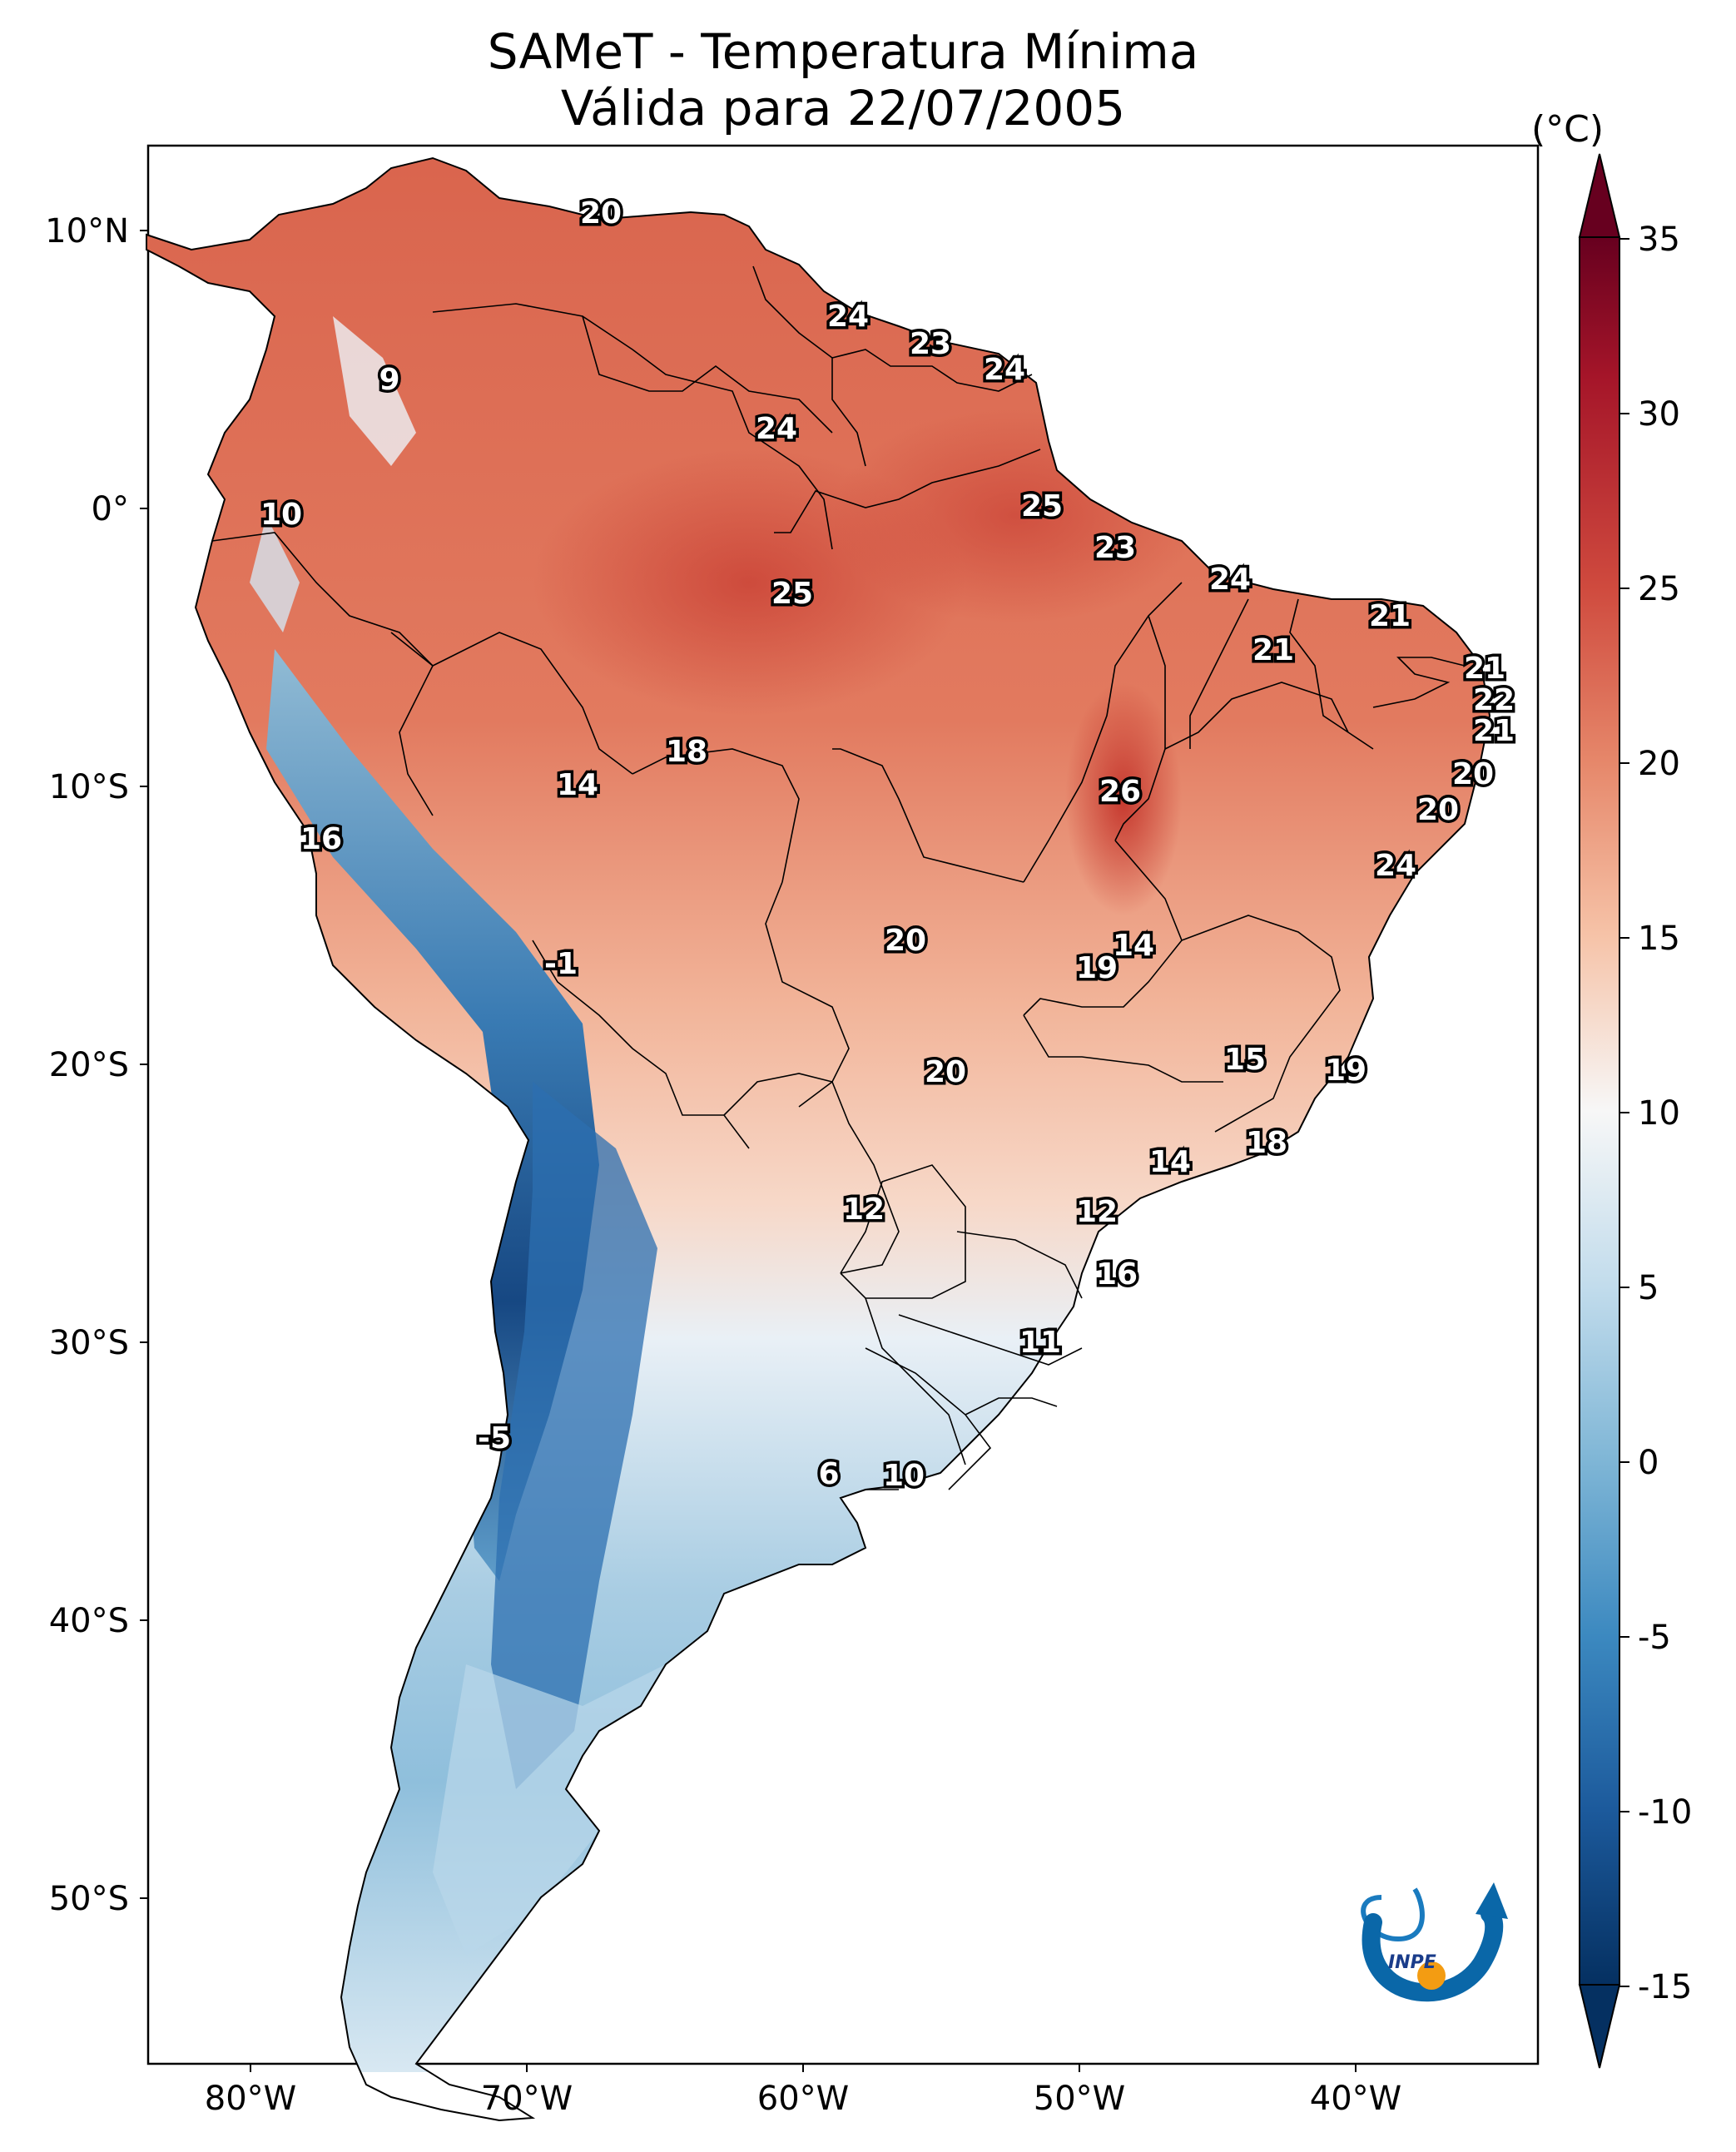 The width and height of the screenshot is (1736, 2152). Describe the element at coordinates (561, 964) in the screenshot. I see `station-value: -1` at that location.